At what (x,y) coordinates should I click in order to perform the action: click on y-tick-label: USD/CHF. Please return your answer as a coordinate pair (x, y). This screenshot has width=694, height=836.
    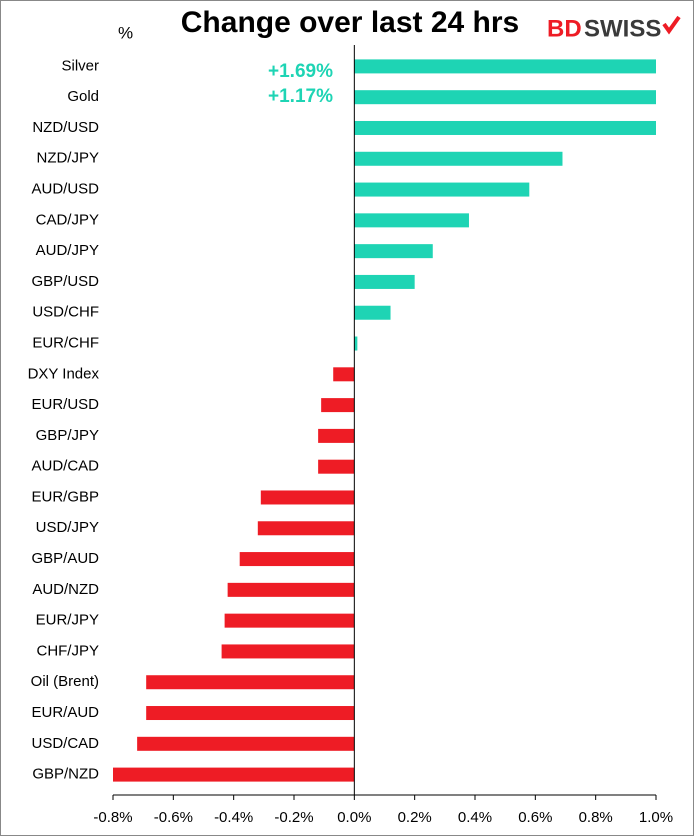
    Looking at the image, I should click on (65, 312).